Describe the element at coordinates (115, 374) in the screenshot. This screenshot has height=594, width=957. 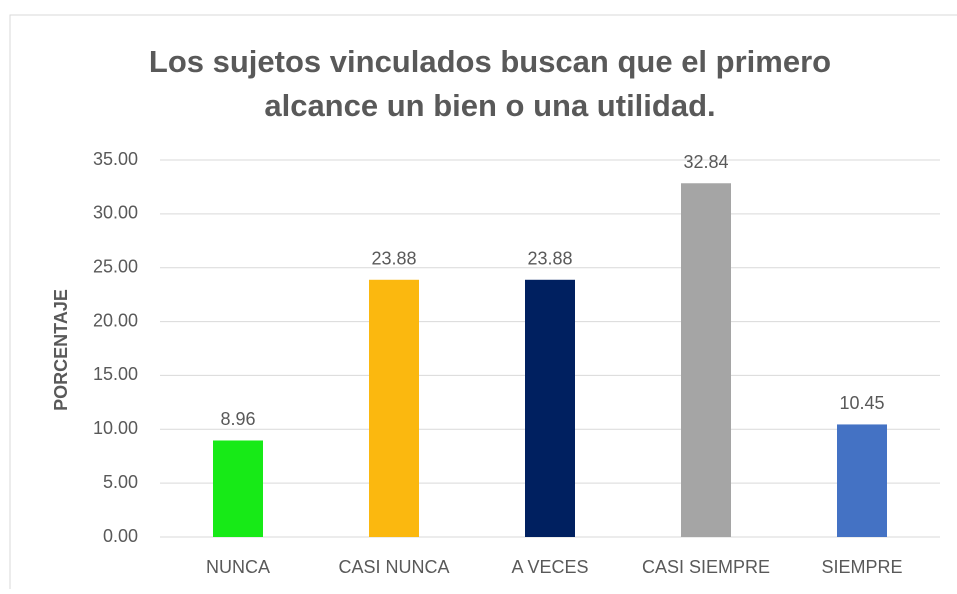
I see `y-tick-label: 15.00` at that location.